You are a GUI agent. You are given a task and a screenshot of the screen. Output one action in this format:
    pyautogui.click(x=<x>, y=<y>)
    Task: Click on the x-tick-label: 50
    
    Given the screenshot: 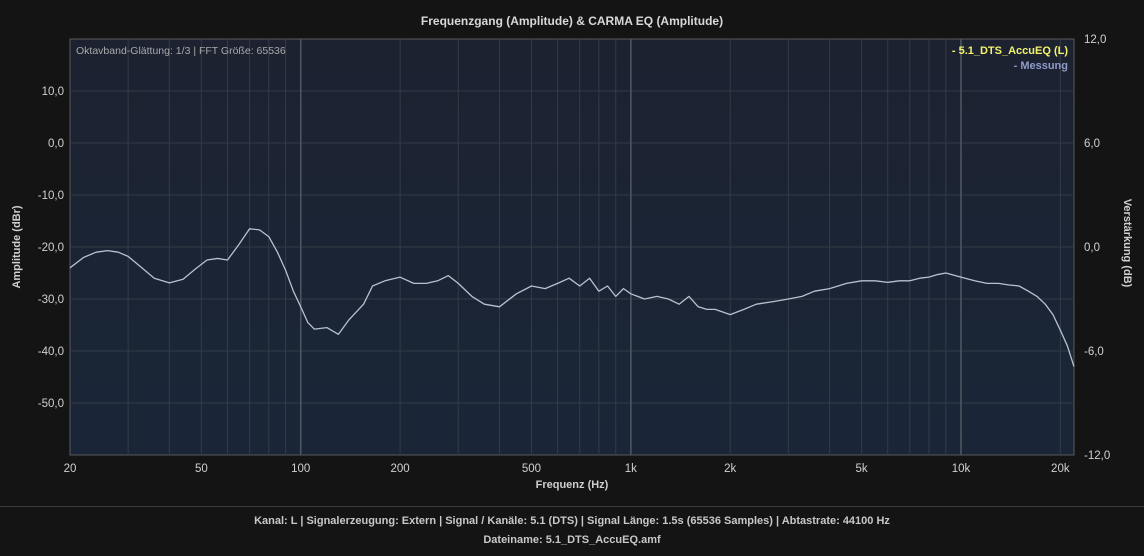 What is the action you would take?
    pyautogui.click(x=201, y=469)
    